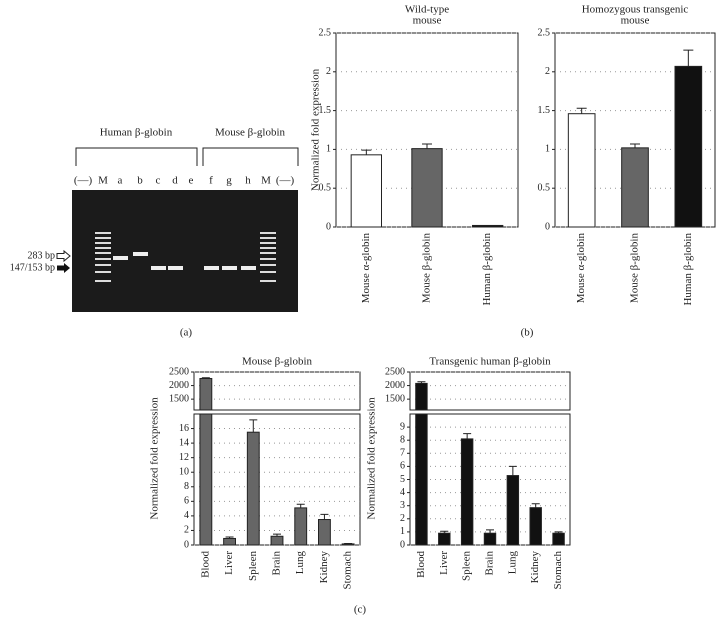  Describe the element at coordinates (186, 515) in the screenshot. I see `y-tick-label: 4` at that location.